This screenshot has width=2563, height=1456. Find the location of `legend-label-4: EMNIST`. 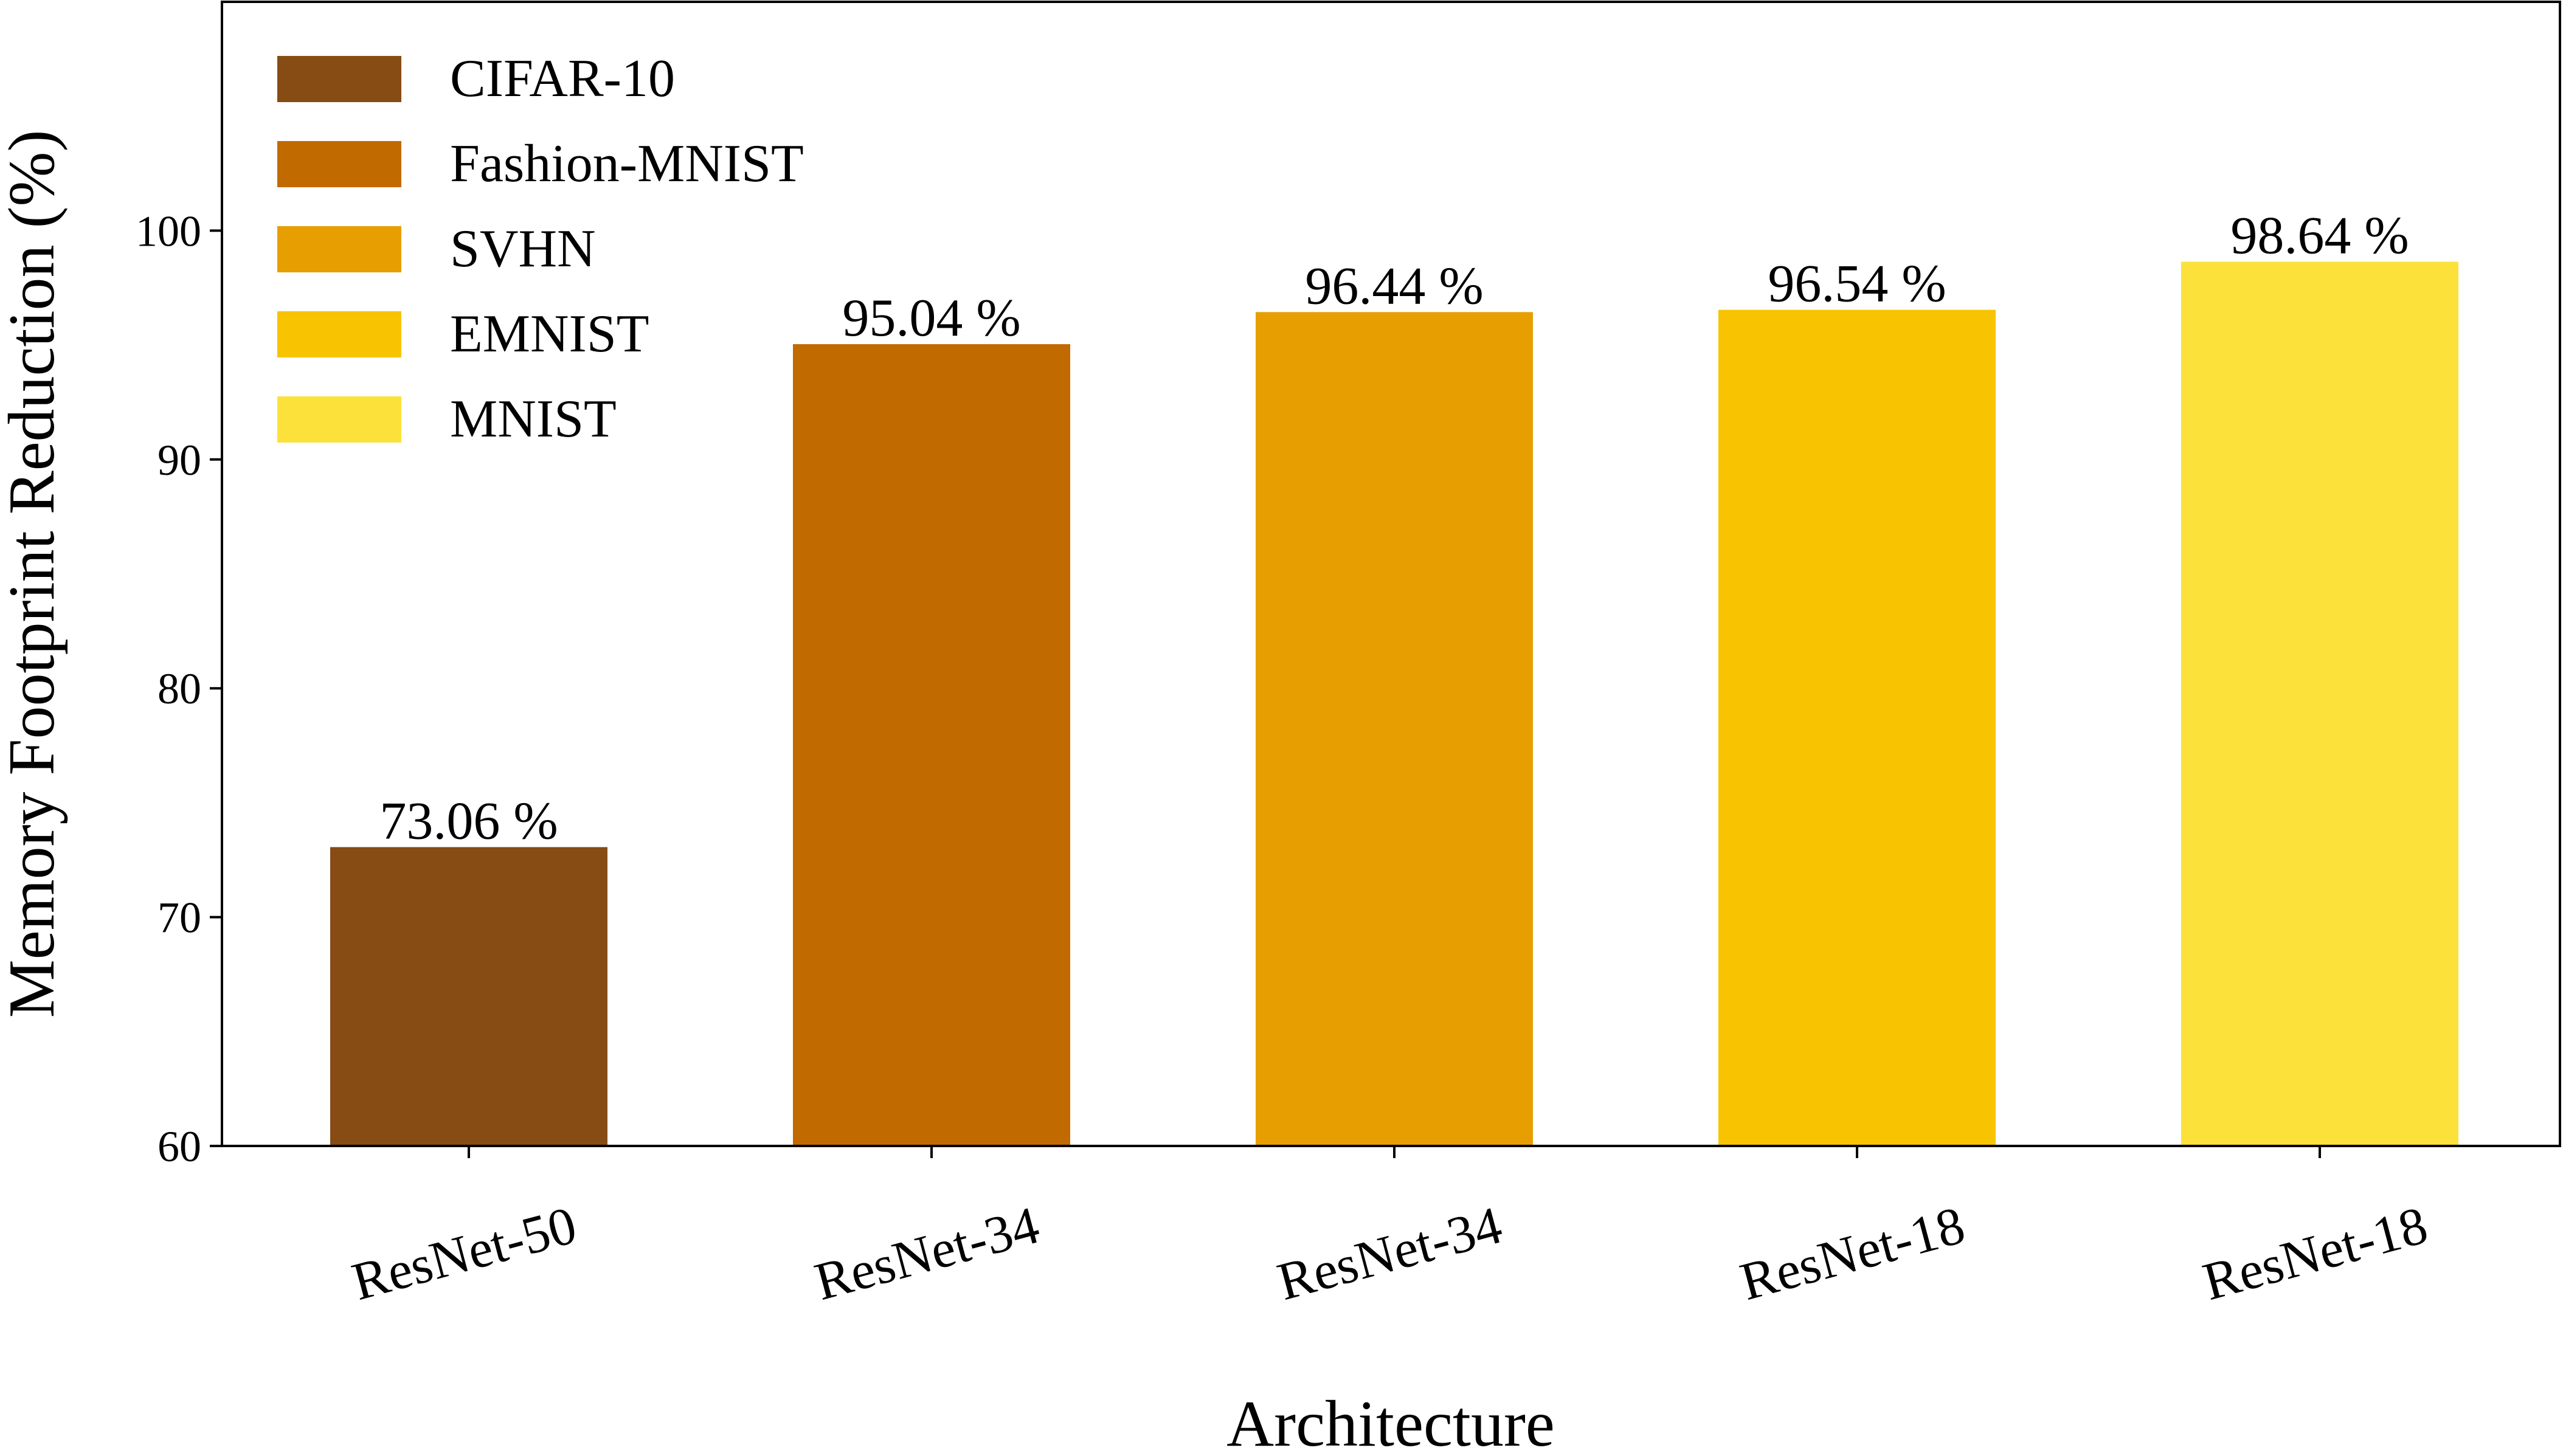

legend-label-4: EMNIST is located at coordinates (549, 334).